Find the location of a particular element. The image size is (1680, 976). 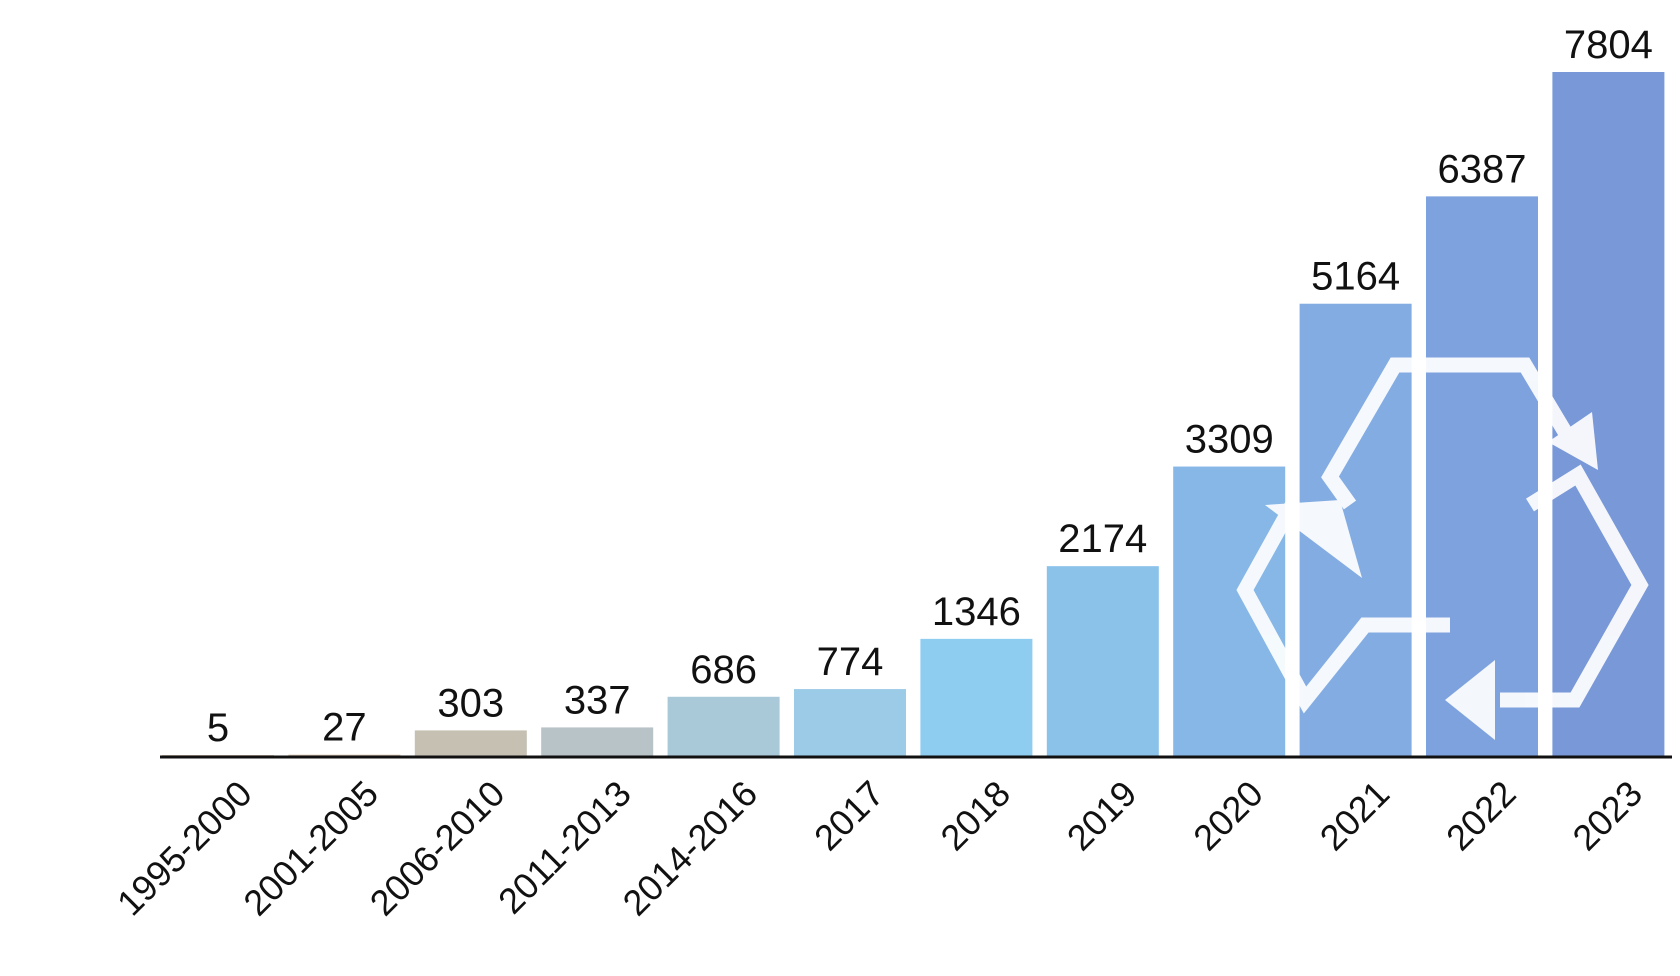

x-tick-label-2018: 2018 is located at coordinates (975, 816).